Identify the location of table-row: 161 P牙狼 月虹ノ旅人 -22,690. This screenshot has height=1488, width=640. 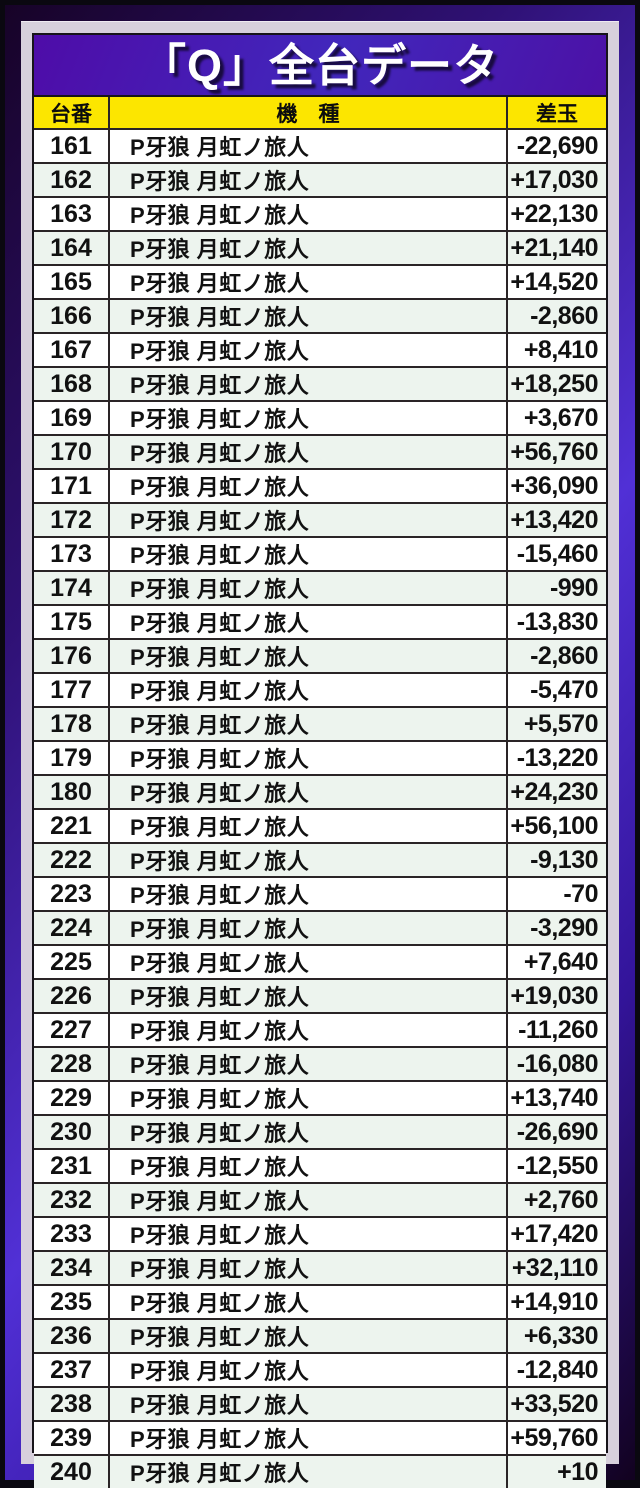
(320, 147).